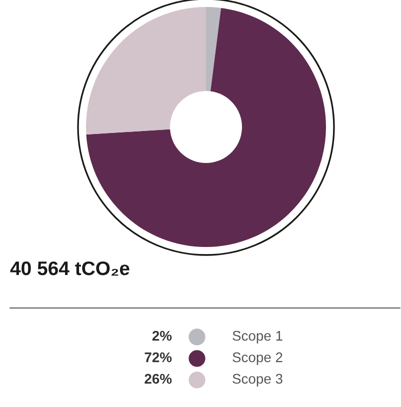 The height and width of the screenshot is (407, 401). What do you see at coordinates (162, 335) in the screenshot?
I see `data-label: 2%` at bounding box center [162, 335].